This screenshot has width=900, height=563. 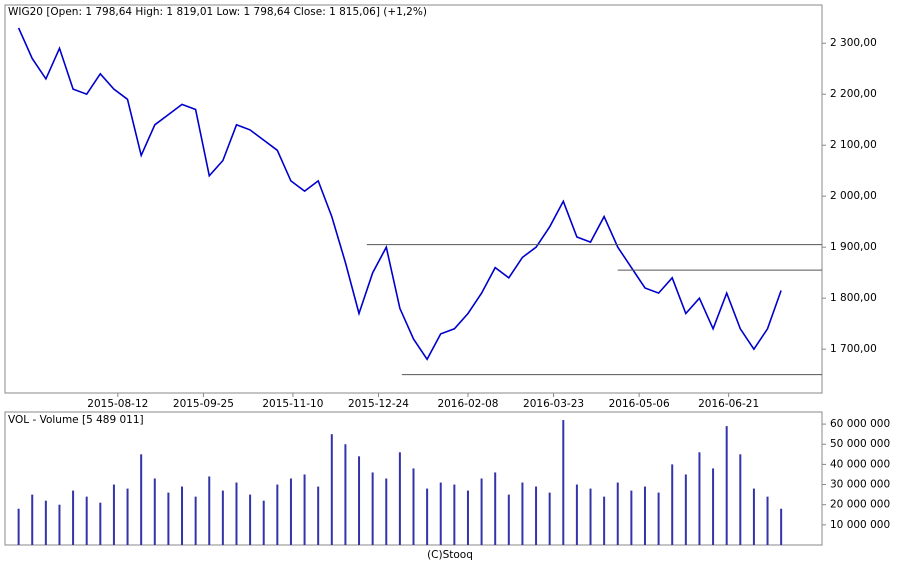 What do you see at coordinates (860, 464) in the screenshot?
I see `y-tick-label: 40 000 000` at bounding box center [860, 464].